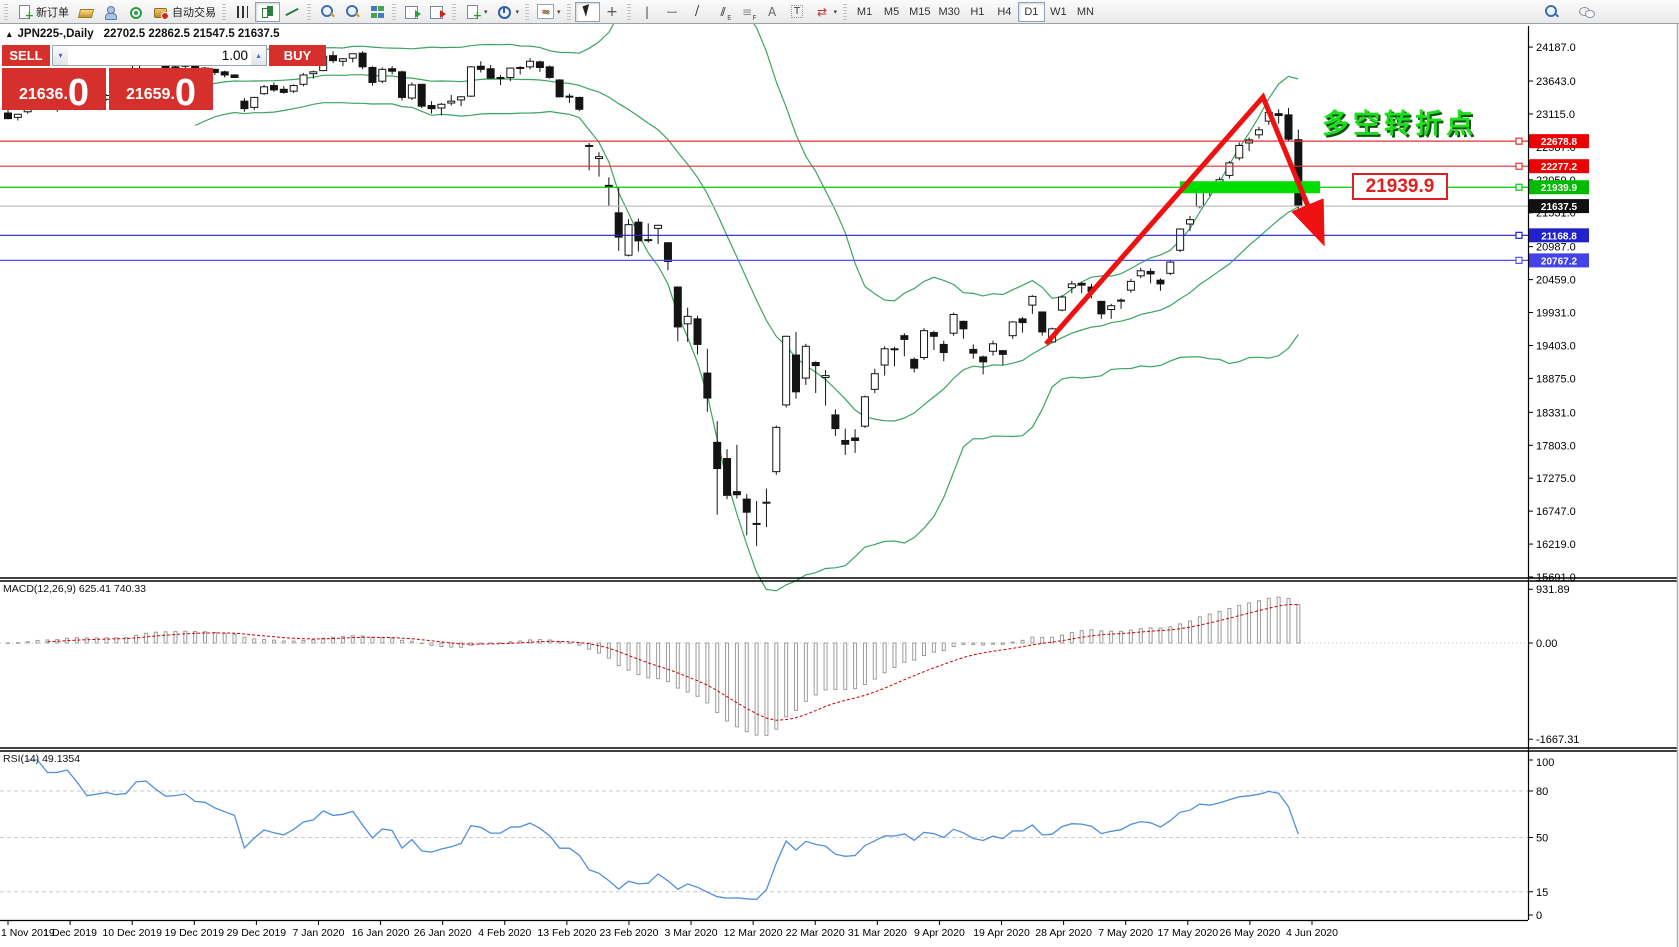  I want to click on support-line-blue-1: 21168.8, so click(794, 235).